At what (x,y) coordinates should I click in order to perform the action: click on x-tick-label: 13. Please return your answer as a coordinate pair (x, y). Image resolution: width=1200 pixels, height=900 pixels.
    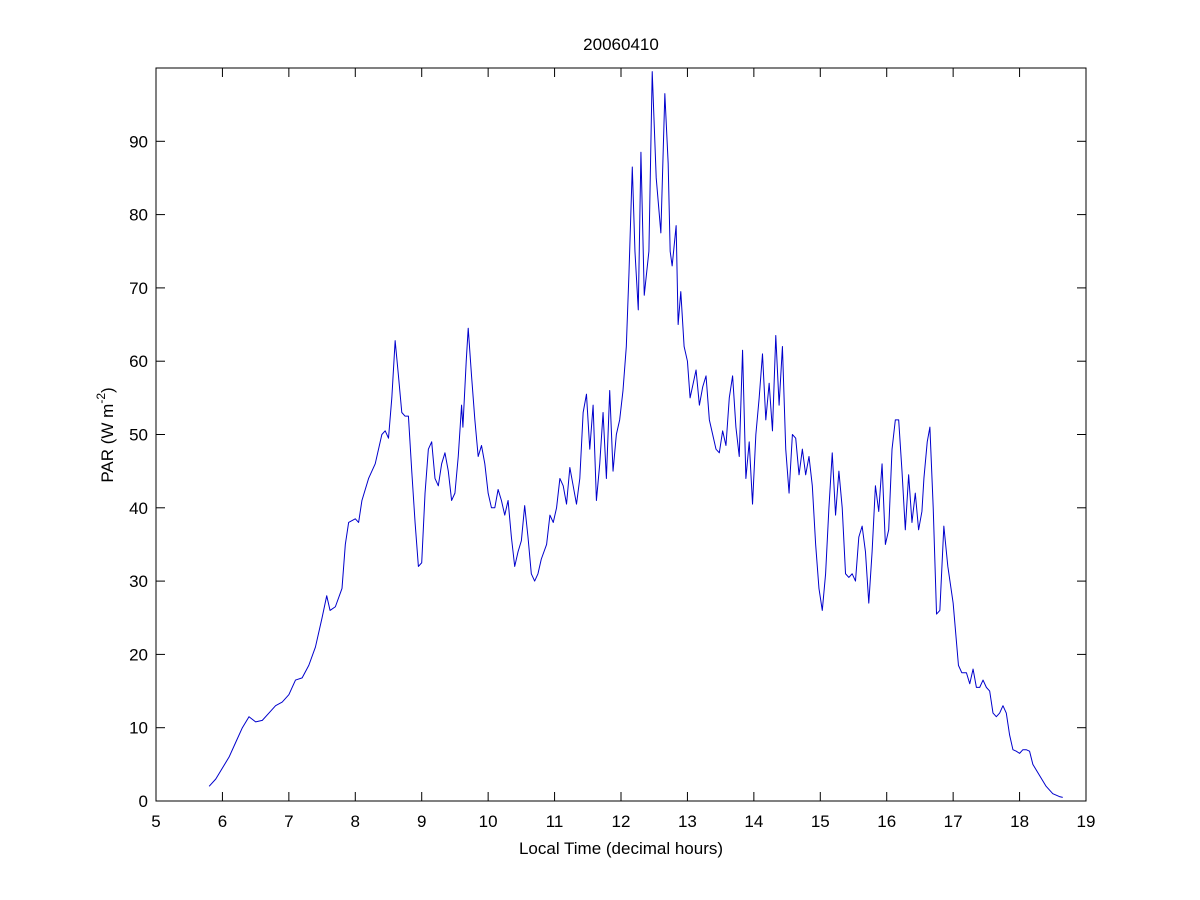
    Looking at the image, I should click on (687, 821).